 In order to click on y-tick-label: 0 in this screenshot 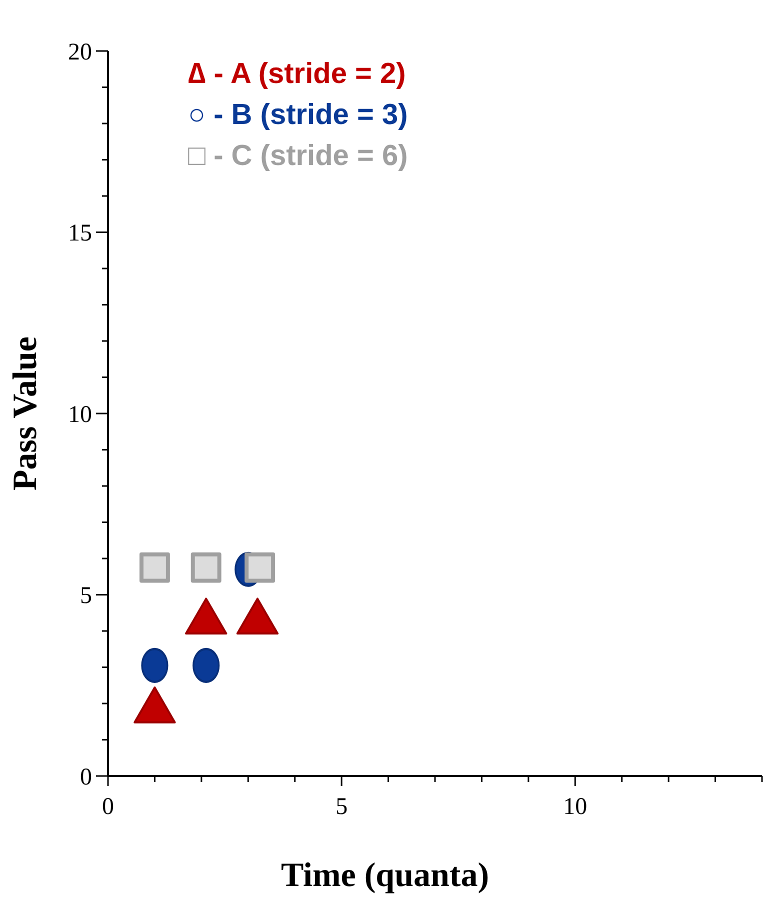, I will do `click(86, 777)`.